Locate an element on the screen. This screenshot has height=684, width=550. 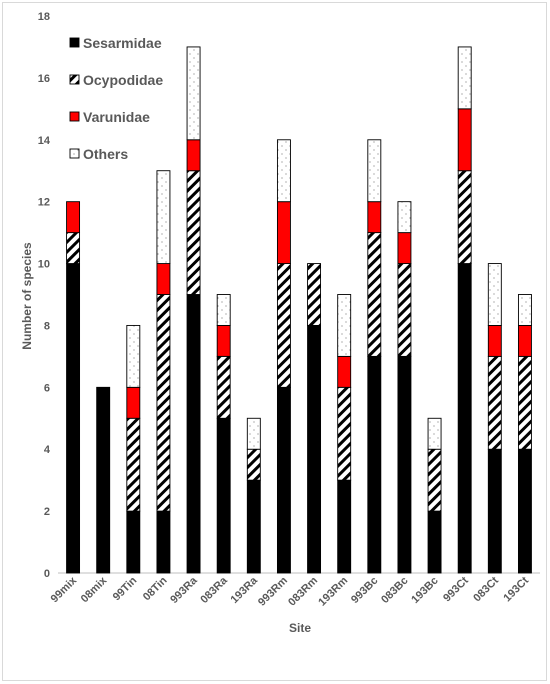
bar-stack-99mix is located at coordinates (73, 387).